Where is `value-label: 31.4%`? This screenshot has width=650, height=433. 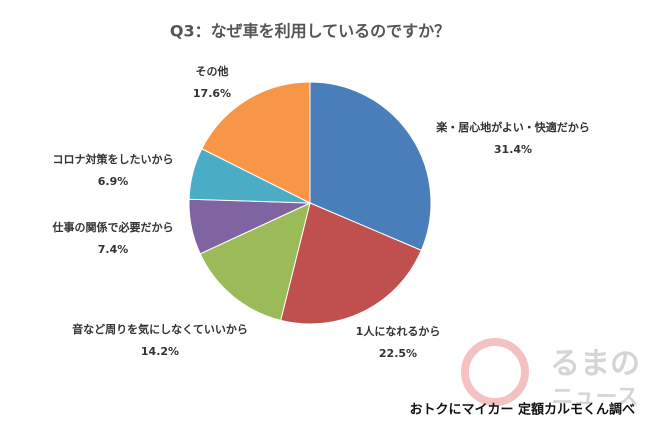
value-label: 31.4% is located at coordinates (513, 149).